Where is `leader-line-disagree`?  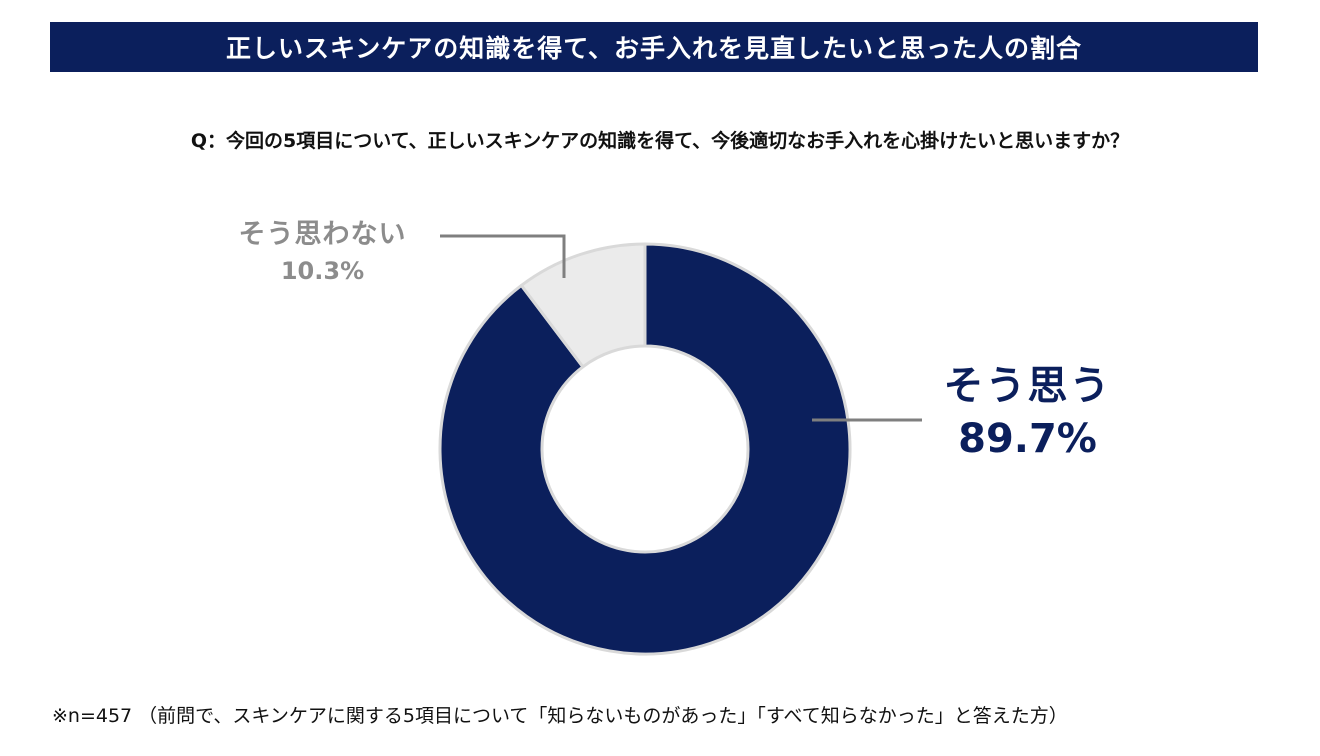
leader-line-disagree is located at coordinates (503, 256).